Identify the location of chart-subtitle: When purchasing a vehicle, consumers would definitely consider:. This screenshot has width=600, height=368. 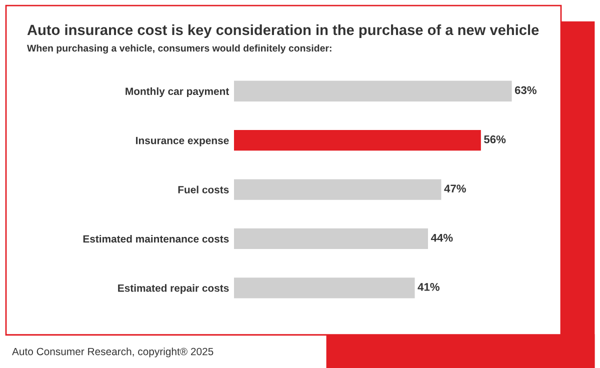
(179, 49).